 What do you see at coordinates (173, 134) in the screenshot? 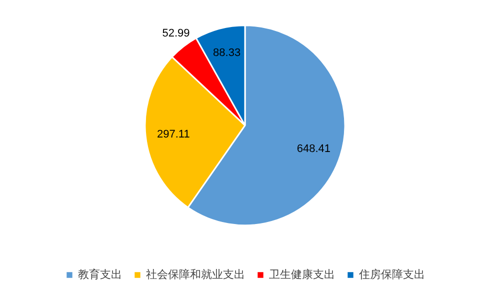
I see `data-label: 297.11` at bounding box center [173, 134].